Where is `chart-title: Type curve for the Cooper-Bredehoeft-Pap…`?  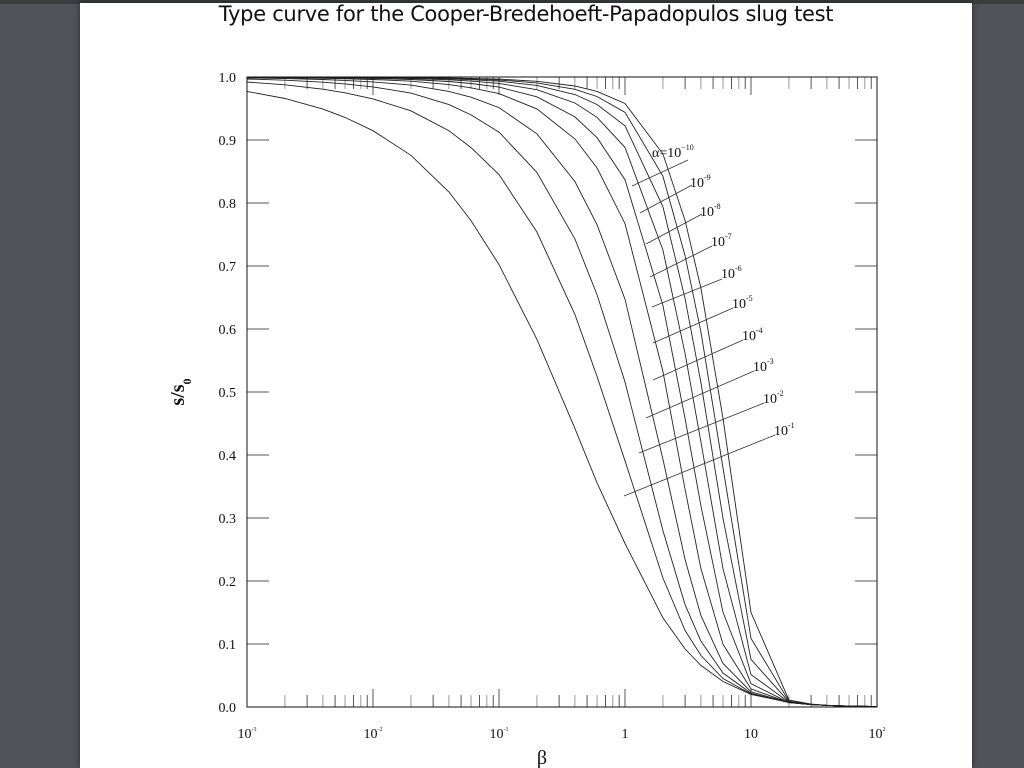
chart-title: Type curve for the Cooper-Bredehoeft-Pap… is located at coordinates (526, 14).